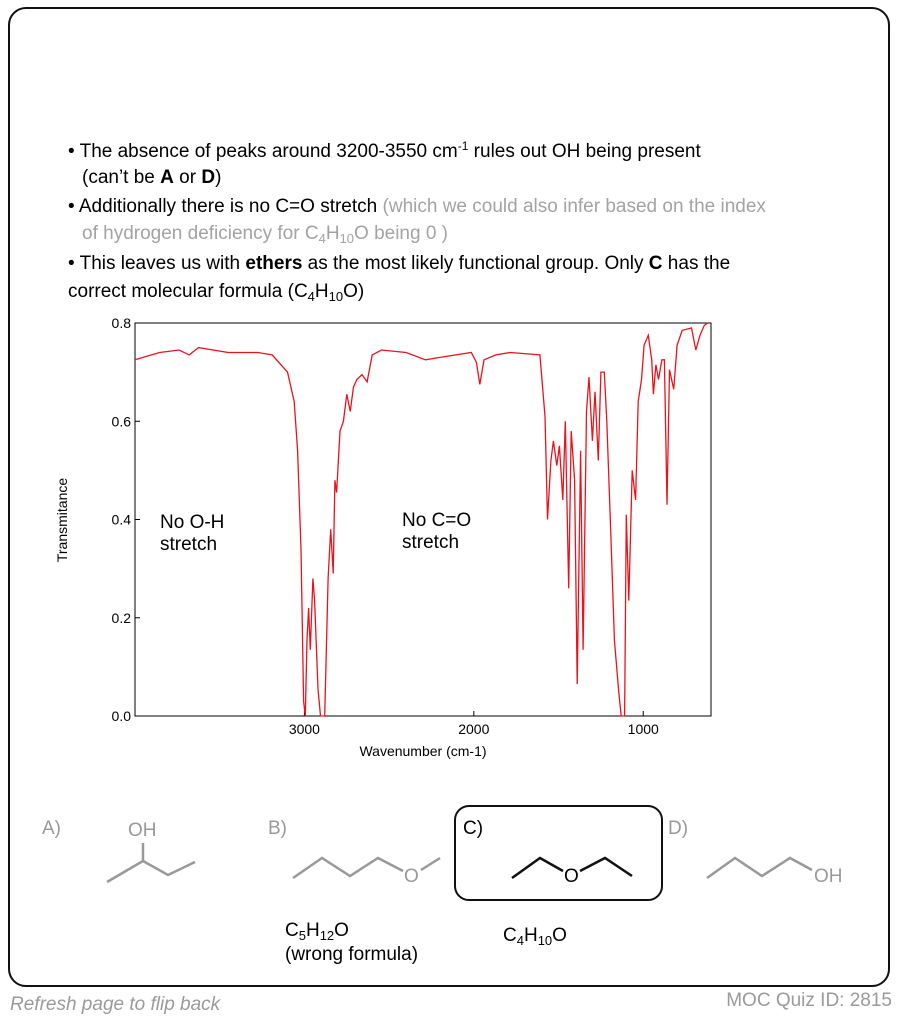  I want to click on option-label: D), so click(678, 828).